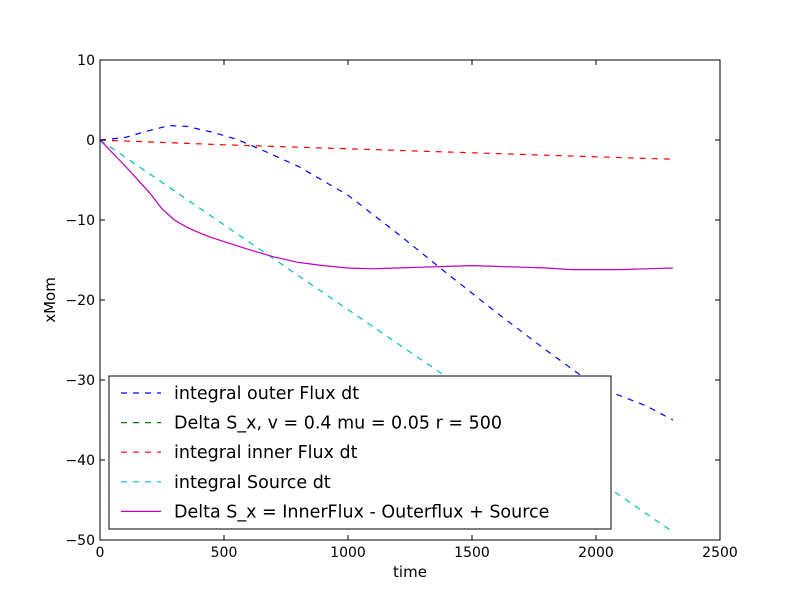 The width and height of the screenshot is (800, 604). I want to click on y-tick-label: −10, so click(80, 221).